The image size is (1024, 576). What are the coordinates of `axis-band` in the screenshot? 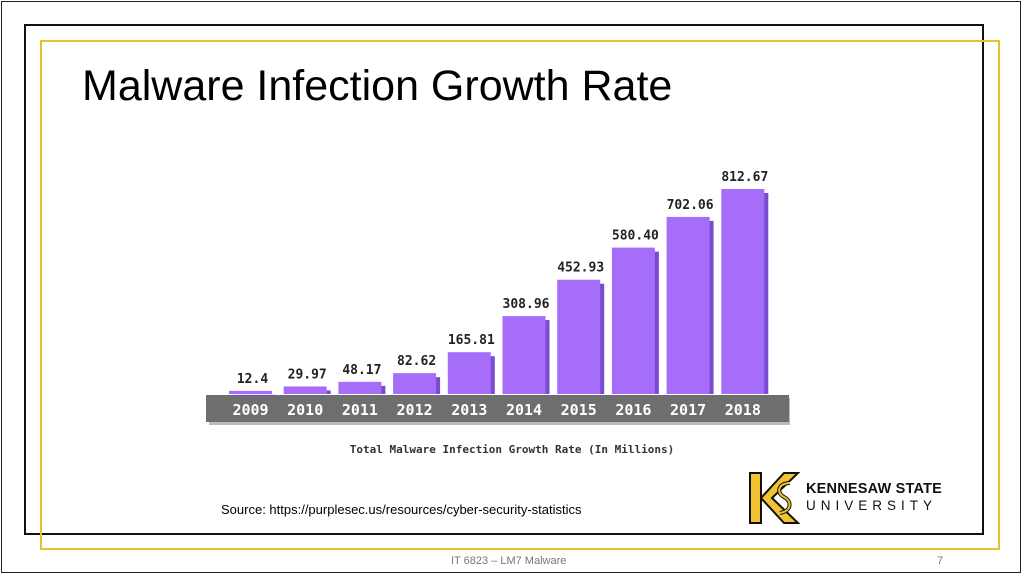 It's located at (497, 408).